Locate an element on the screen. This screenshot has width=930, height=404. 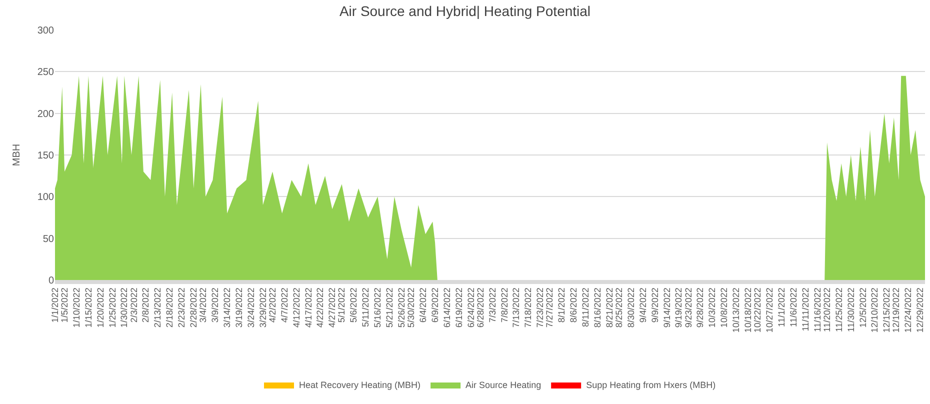
x-tick-label: 9/19/2022 is located at coordinates (679, 308).